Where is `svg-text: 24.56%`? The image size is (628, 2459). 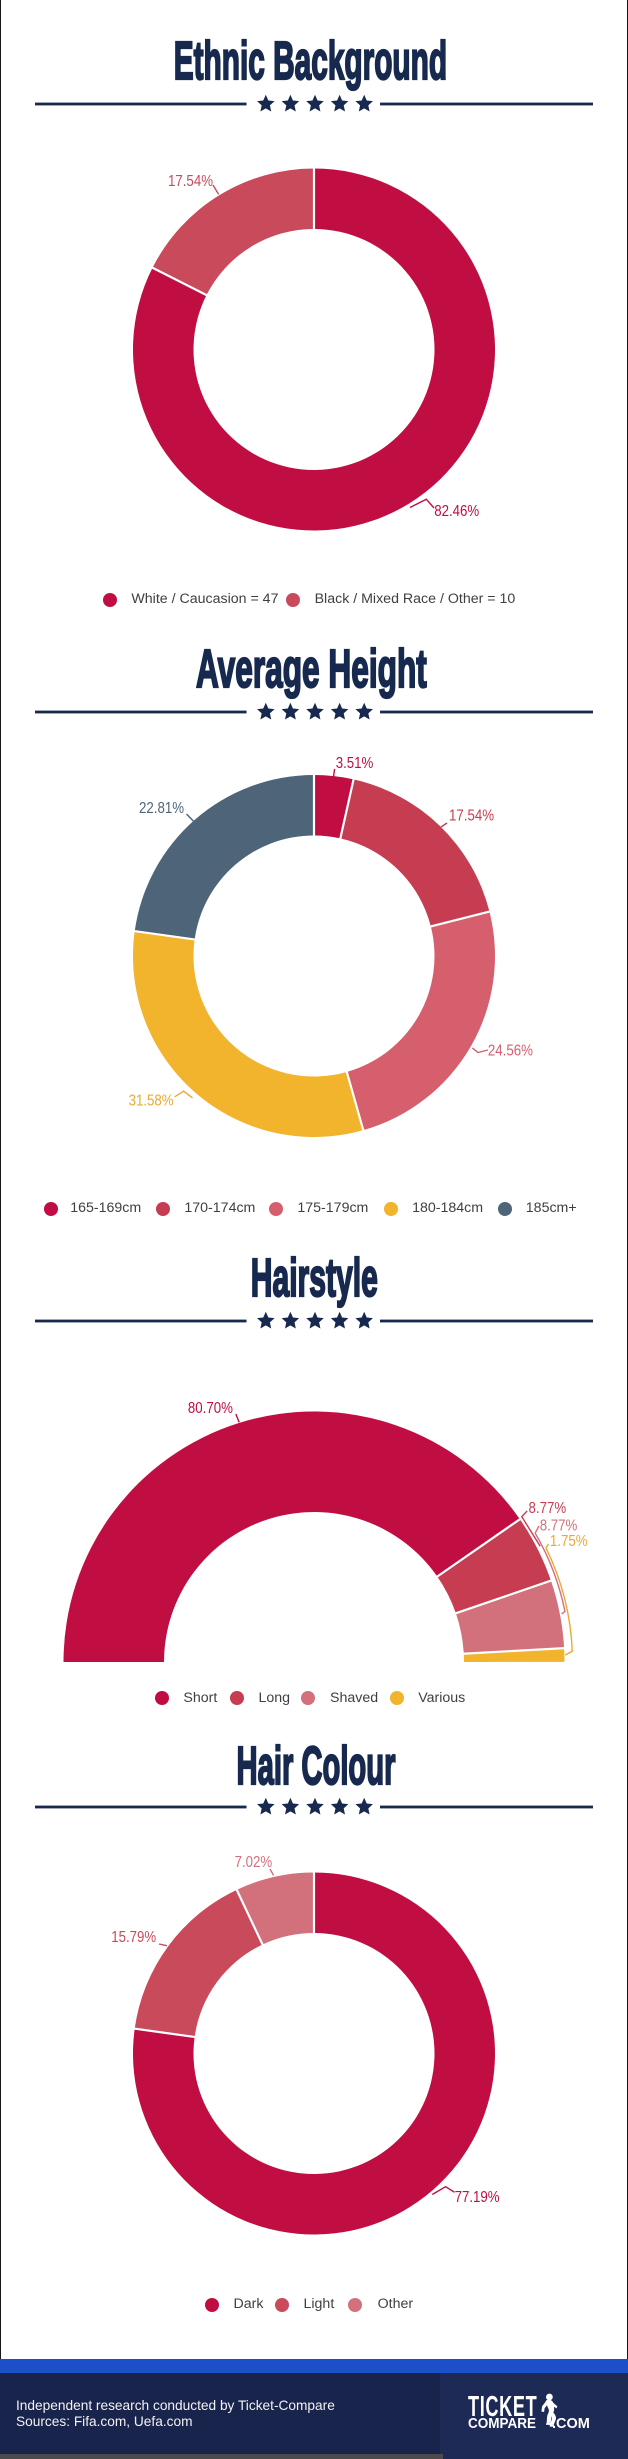
svg-text: 24.56% is located at coordinates (510, 1050).